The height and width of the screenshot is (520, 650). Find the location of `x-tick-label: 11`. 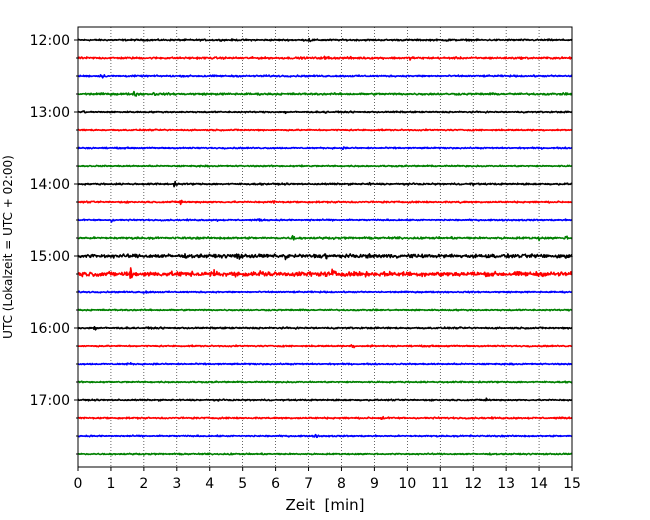

x-tick-label: 11 is located at coordinates (440, 484).